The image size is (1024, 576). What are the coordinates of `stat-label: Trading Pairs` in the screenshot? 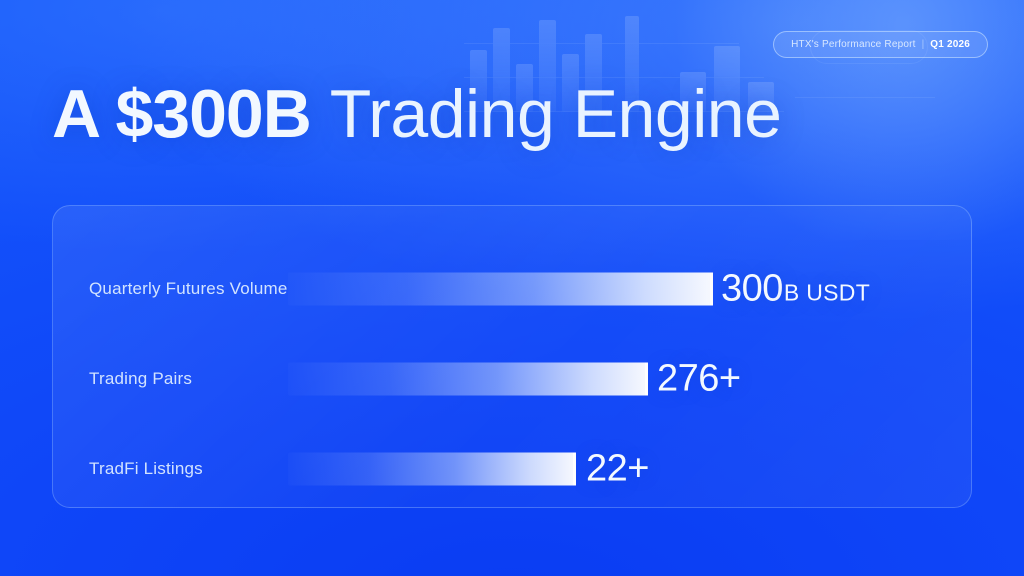 It's located at (141, 378).